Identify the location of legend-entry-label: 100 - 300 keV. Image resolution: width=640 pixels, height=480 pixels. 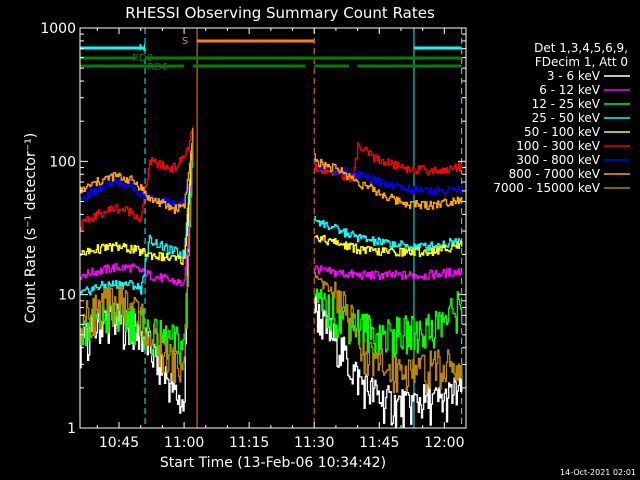
(558, 146).